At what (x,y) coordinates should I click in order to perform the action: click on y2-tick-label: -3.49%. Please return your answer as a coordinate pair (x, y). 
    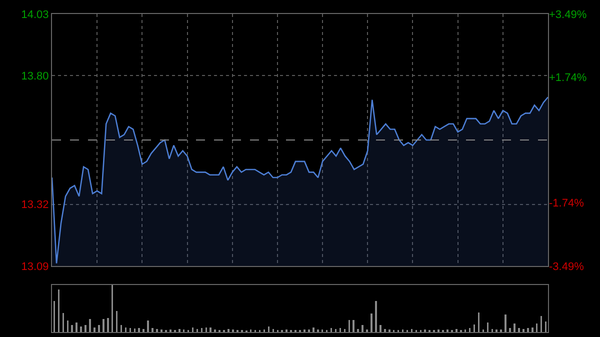
    Looking at the image, I should click on (566, 266).